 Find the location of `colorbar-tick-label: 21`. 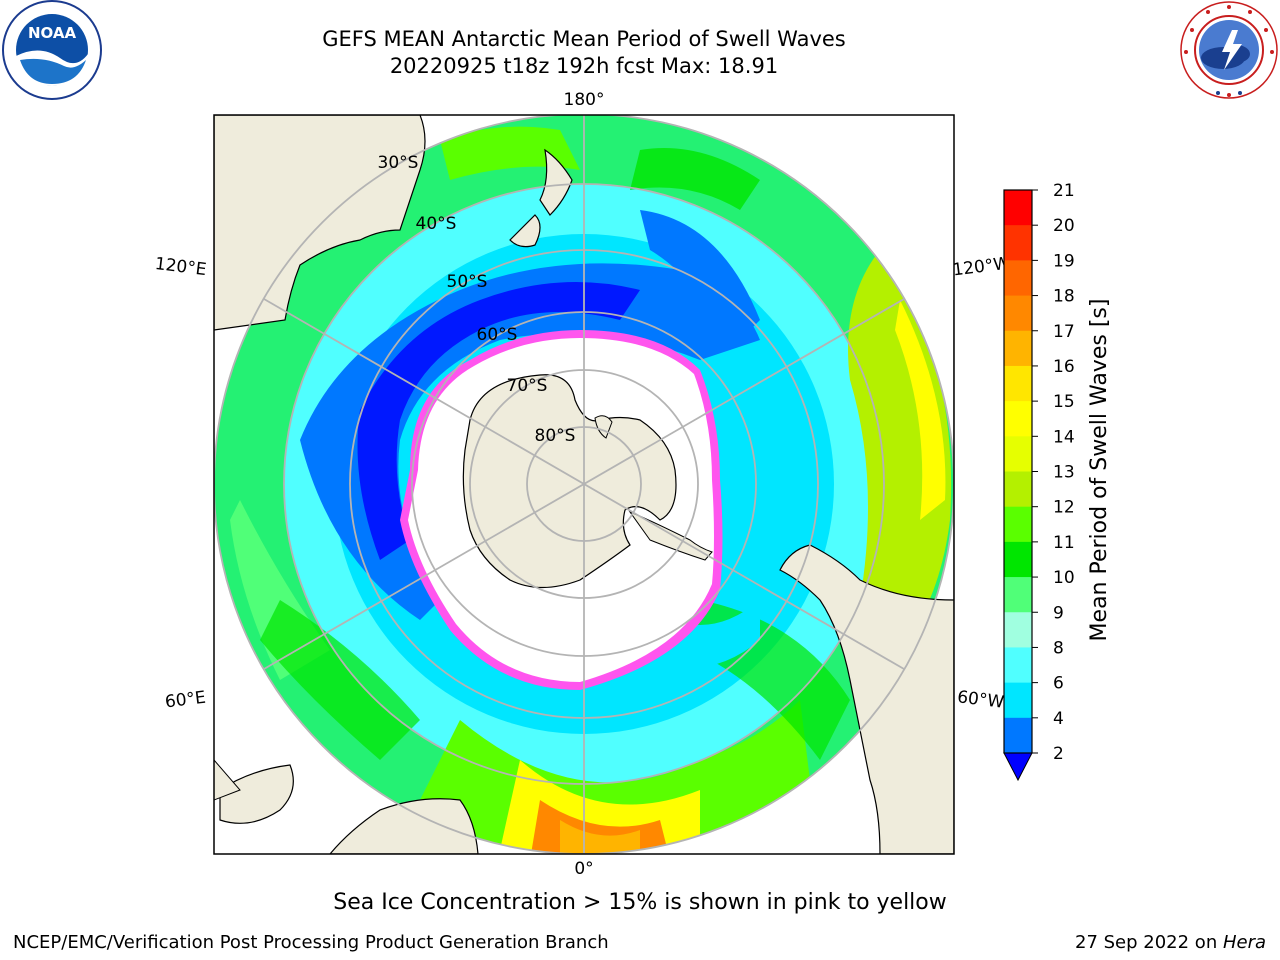

colorbar-tick-label: 21 is located at coordinates (1064, 191).